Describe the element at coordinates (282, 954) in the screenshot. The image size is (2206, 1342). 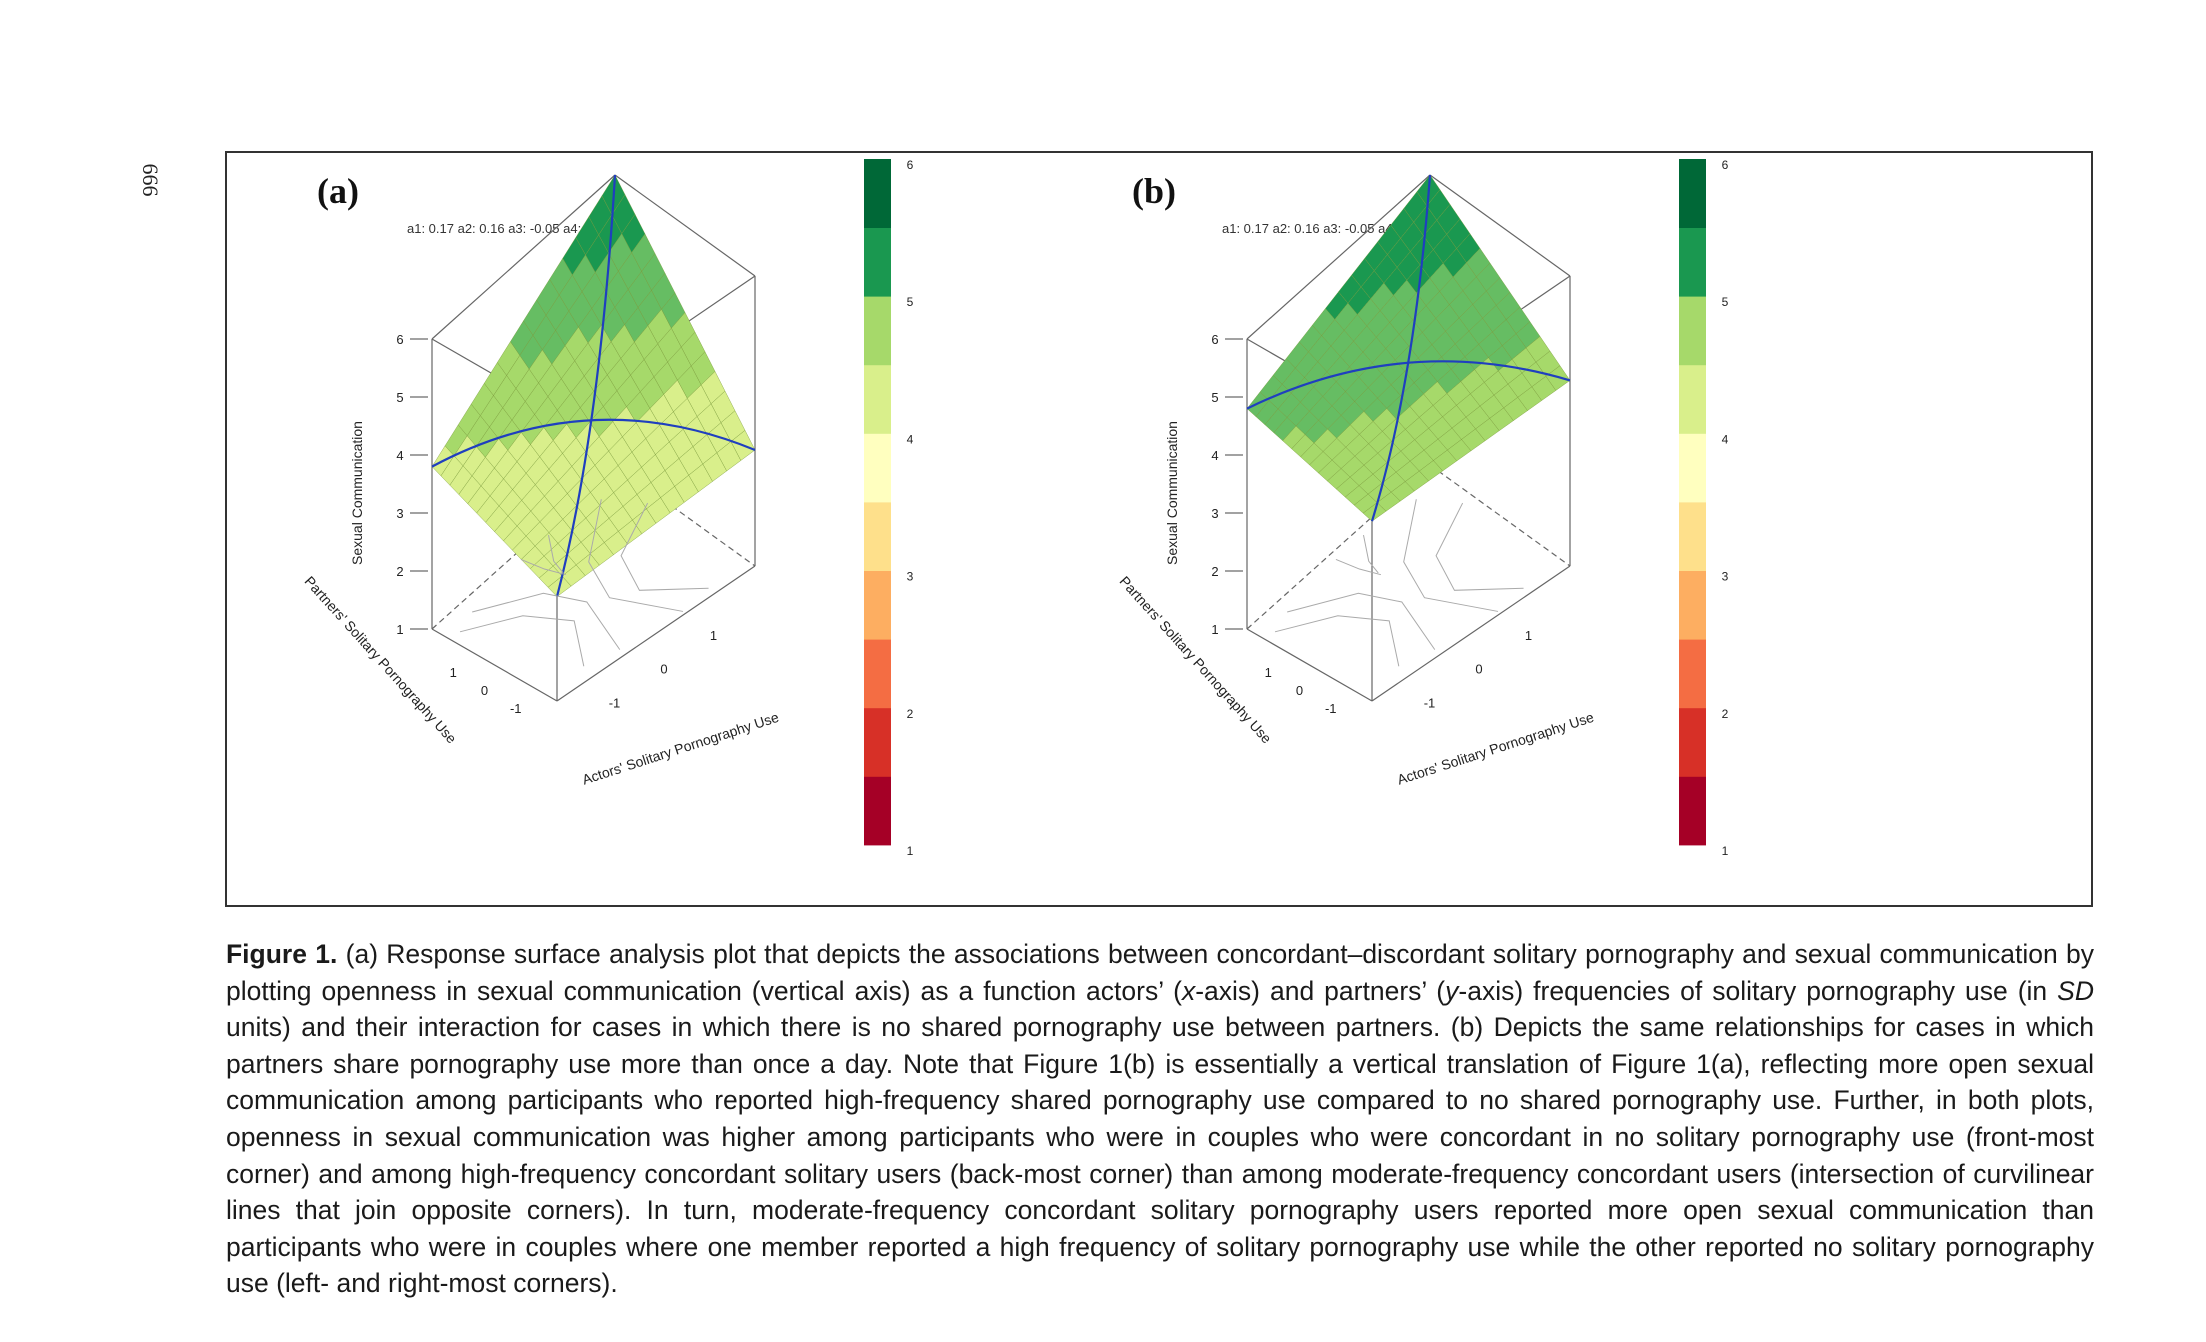
I see `caption-label: Figure 1.` at that location.